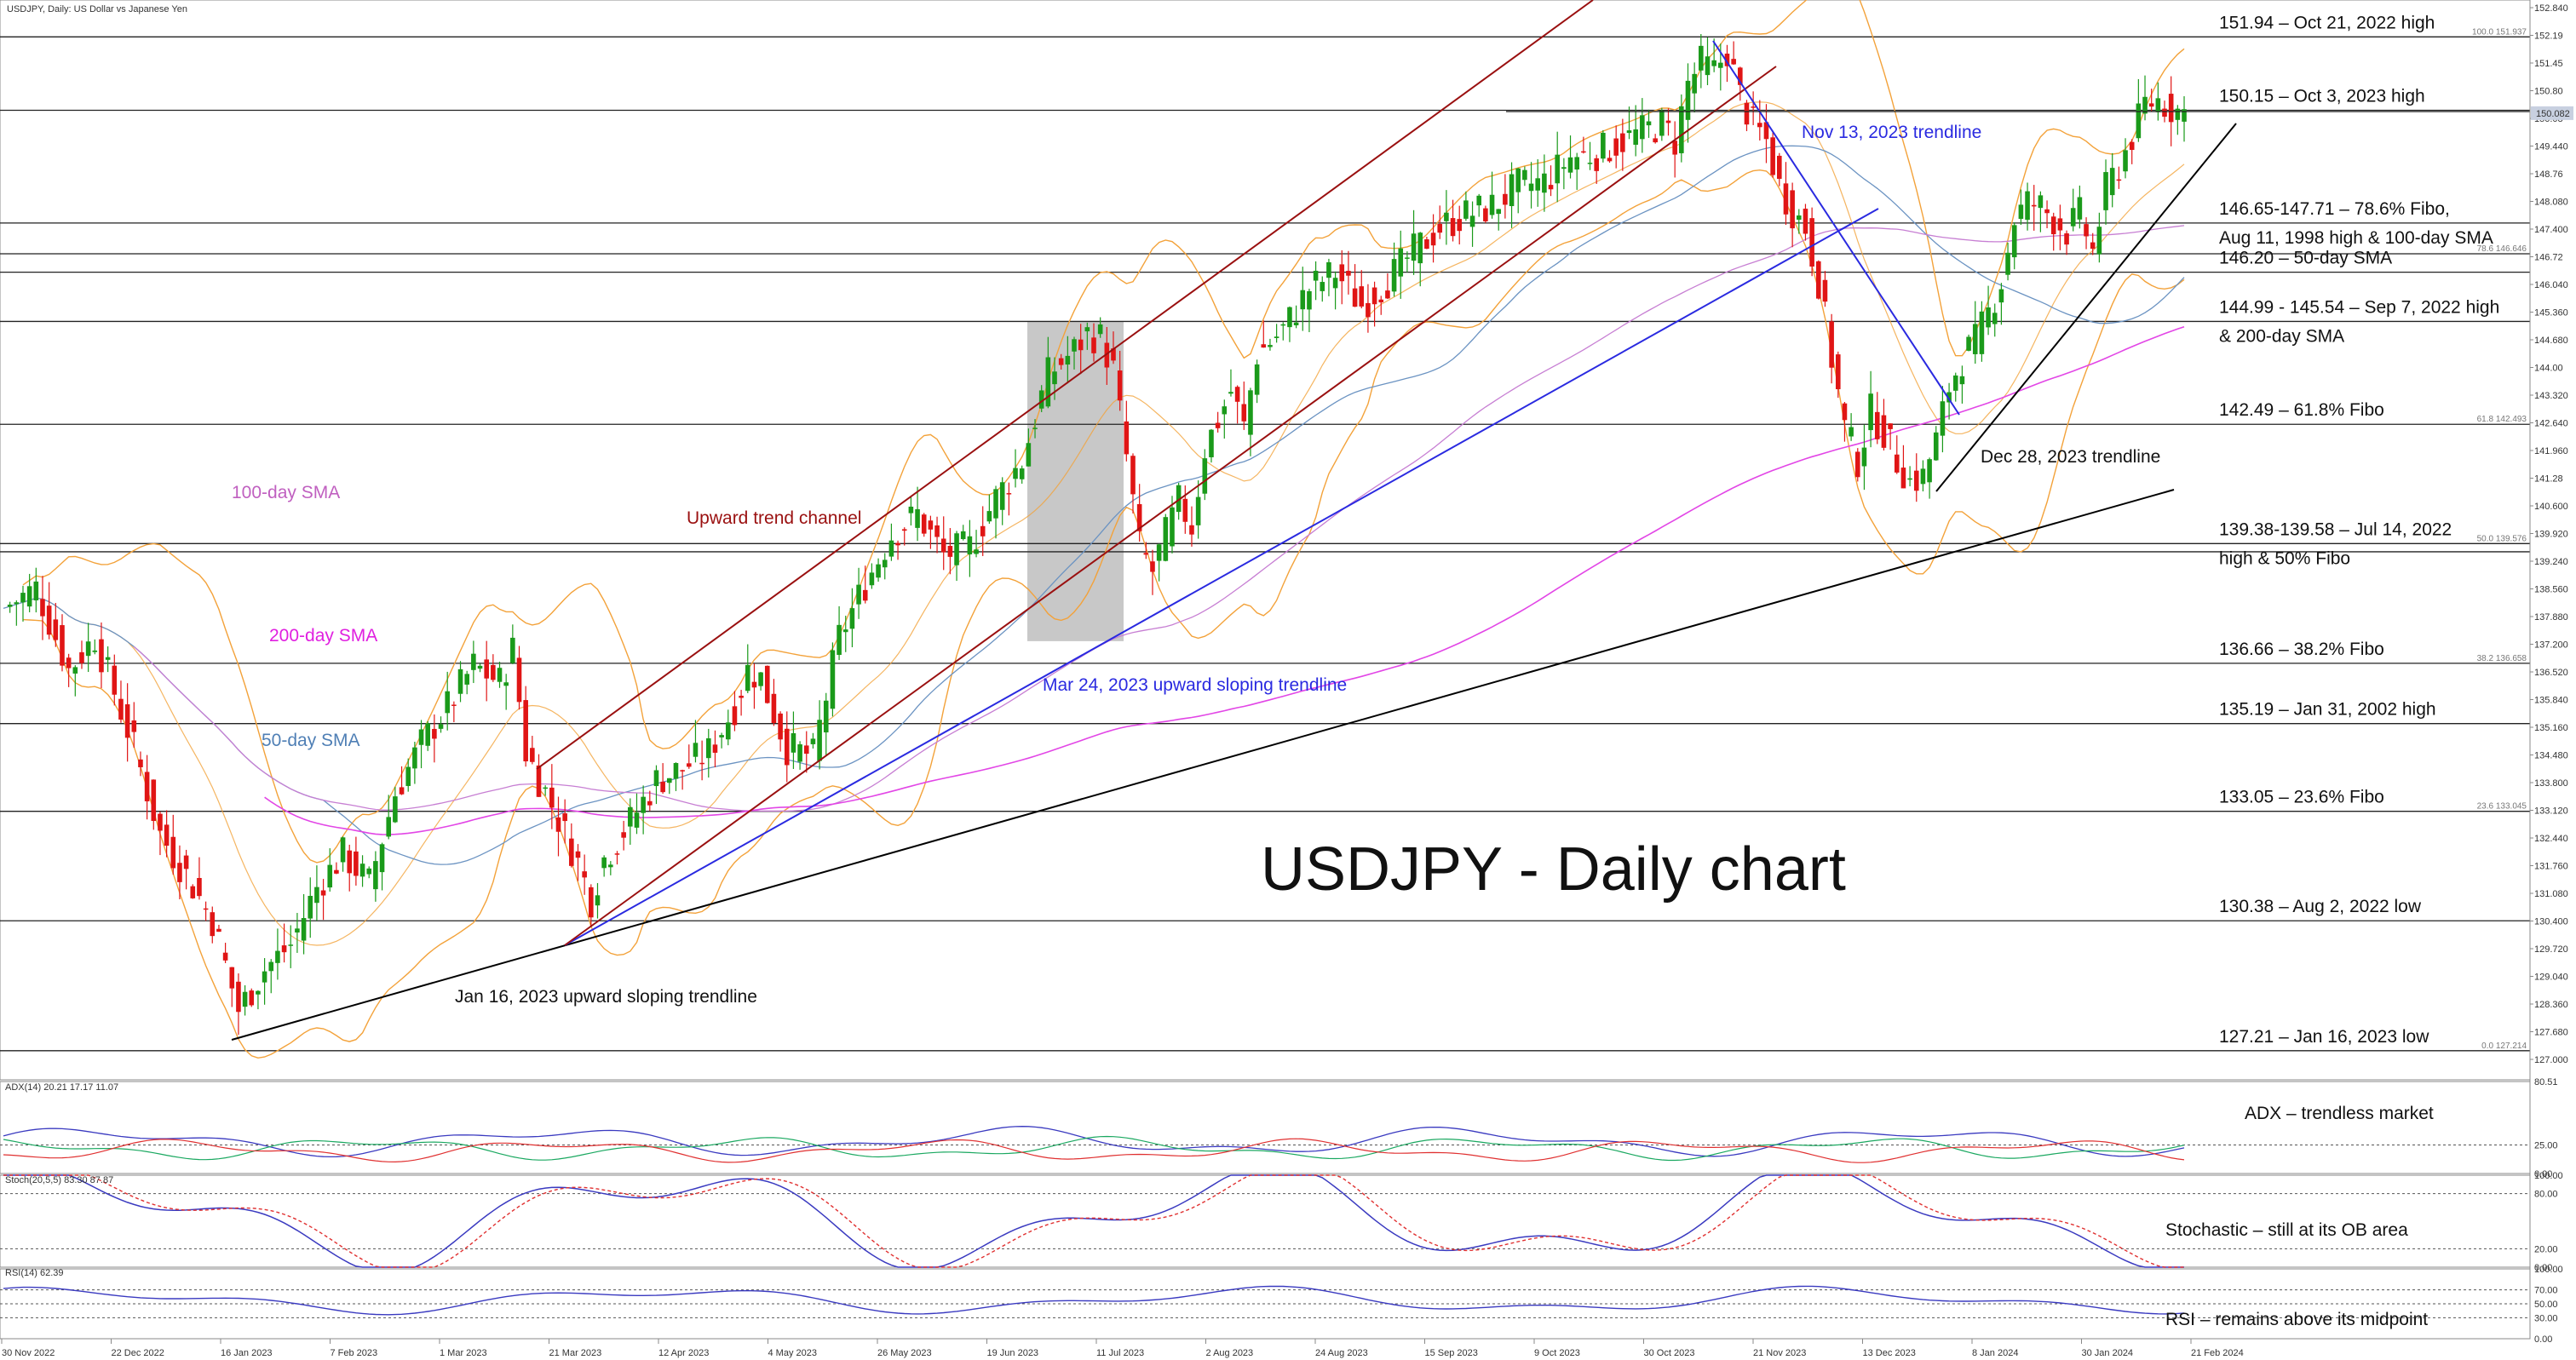 Image resolution: width=2576 pixels, height=1360 pixels. I want to click on shaded-region, so click(1076, 481).